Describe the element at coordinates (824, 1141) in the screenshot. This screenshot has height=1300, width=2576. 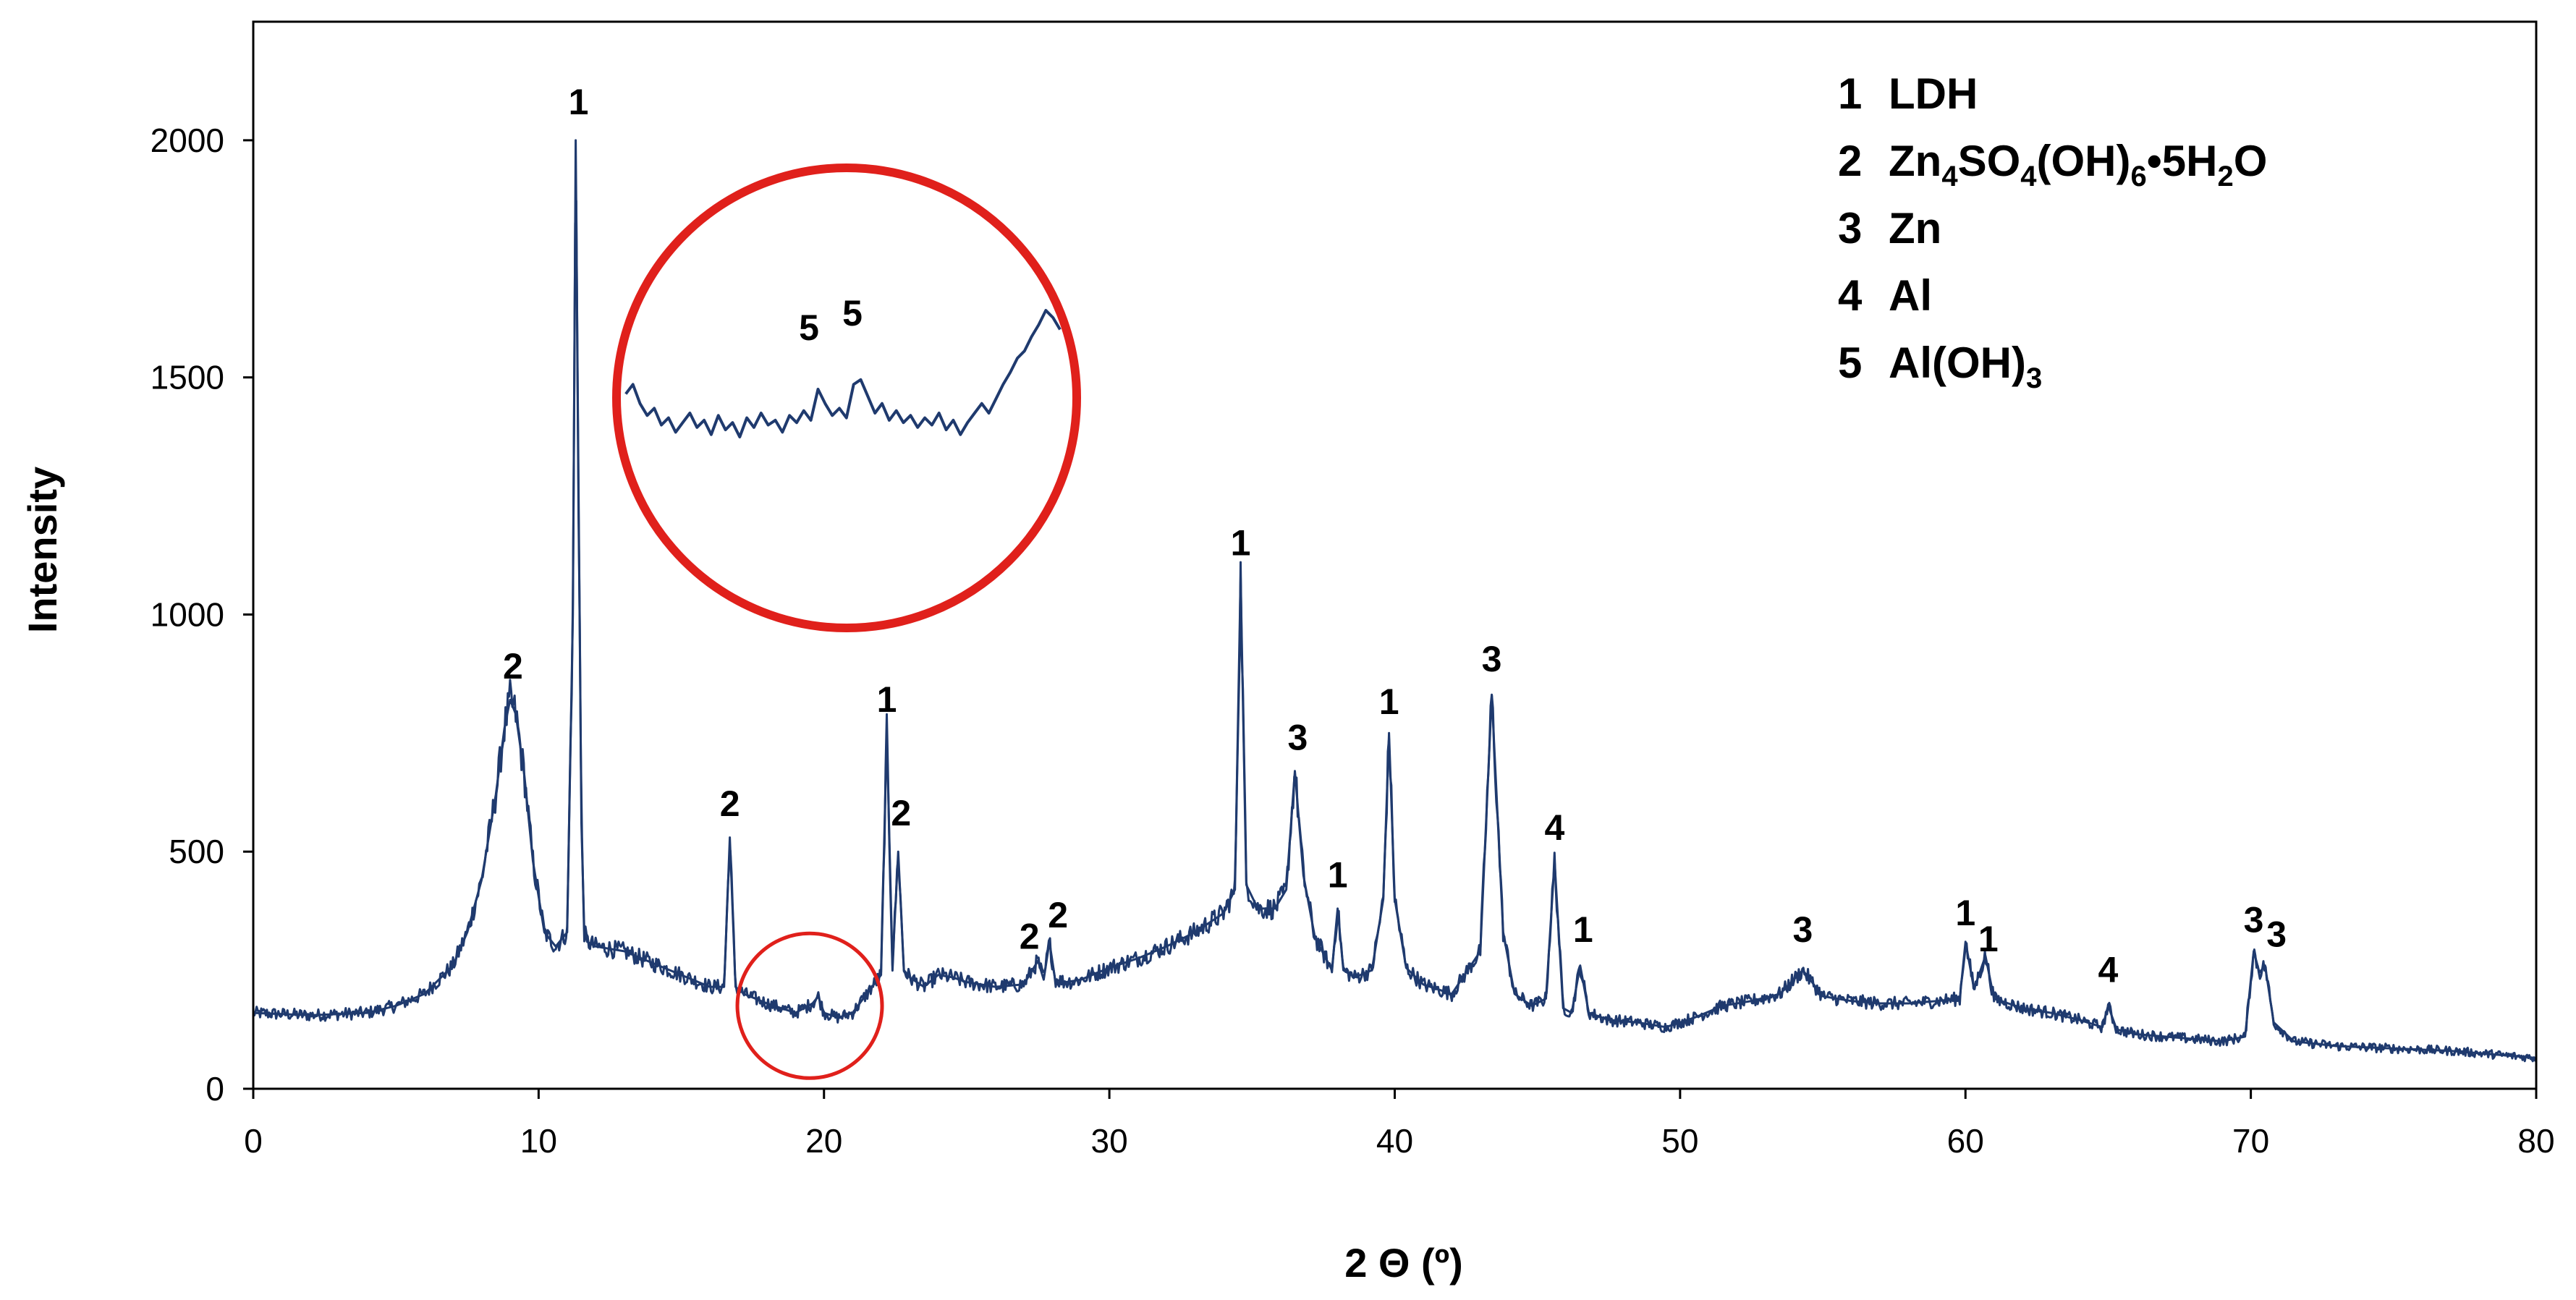
I see `x-tick-label: 20` at that location.